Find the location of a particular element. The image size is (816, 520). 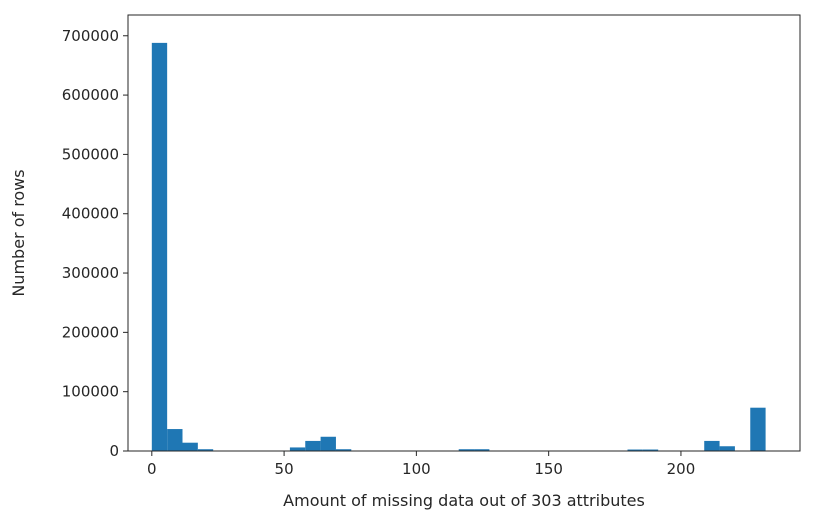

x-tick-label: 50 is located at coordinates (284, 469).